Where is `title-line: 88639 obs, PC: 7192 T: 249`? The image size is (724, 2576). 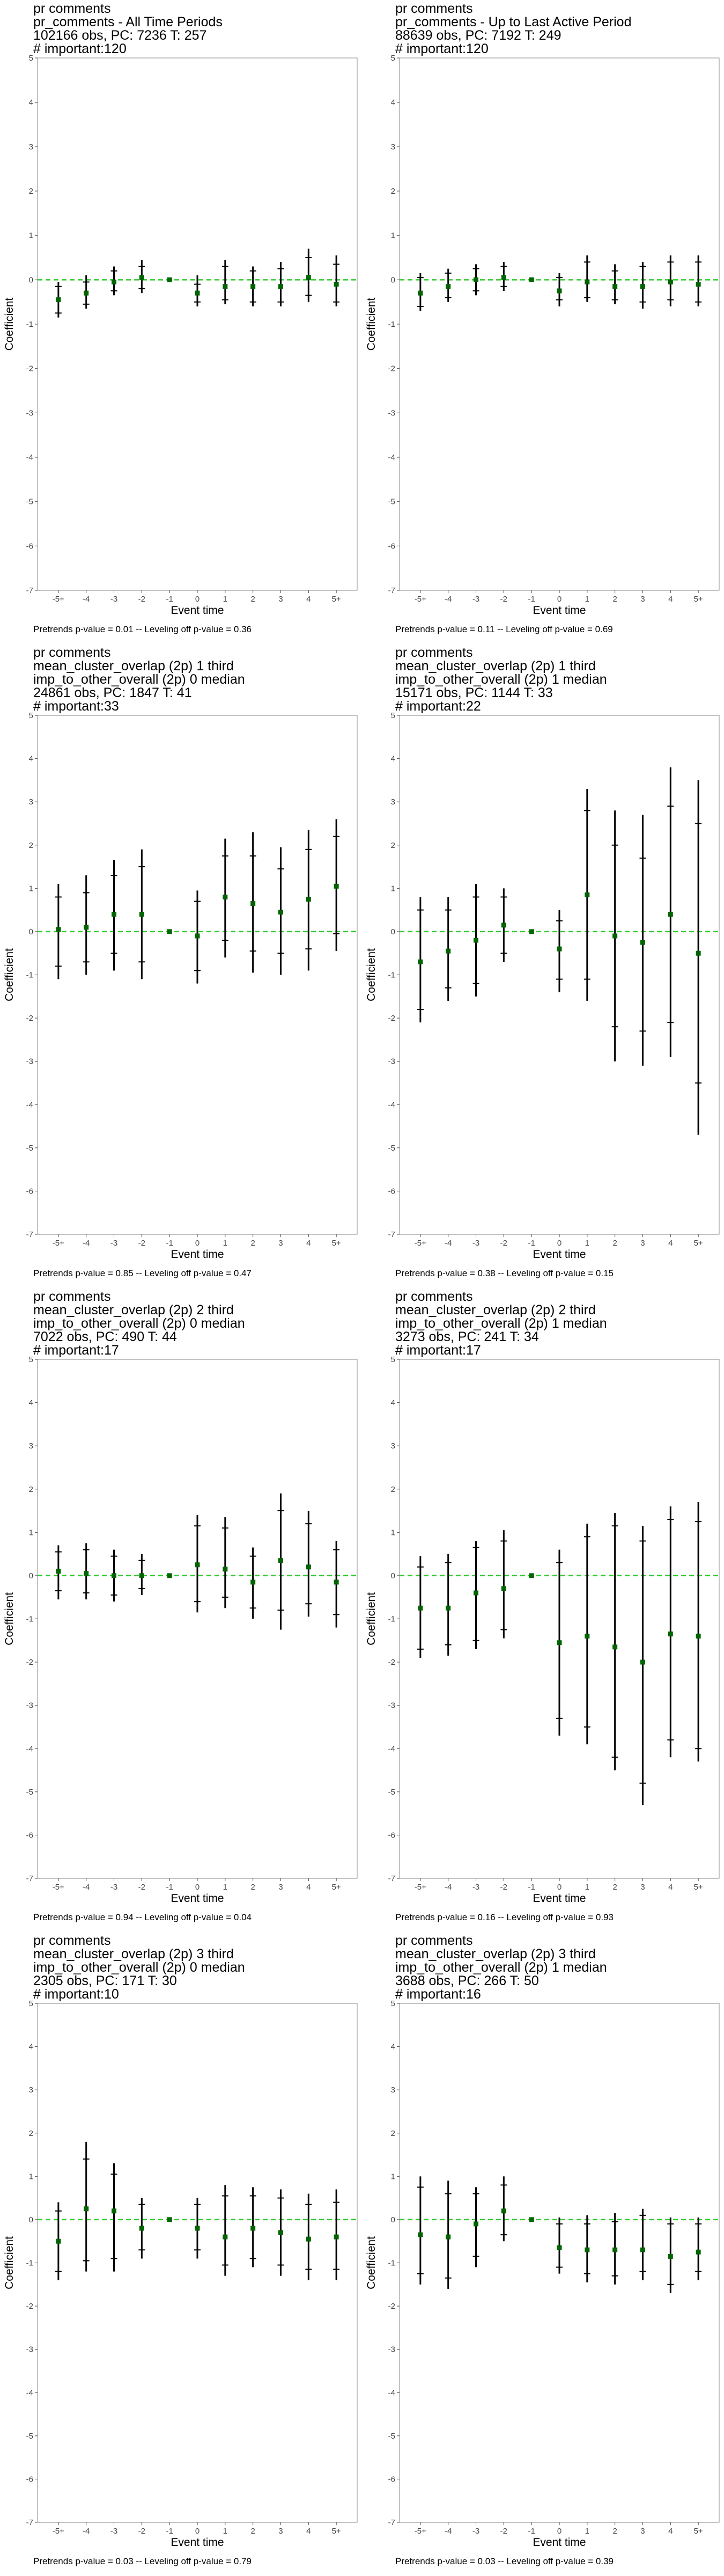 title-line: 88639 obs, PC: 7192 T: 249 is located at coordinates (478, 35).